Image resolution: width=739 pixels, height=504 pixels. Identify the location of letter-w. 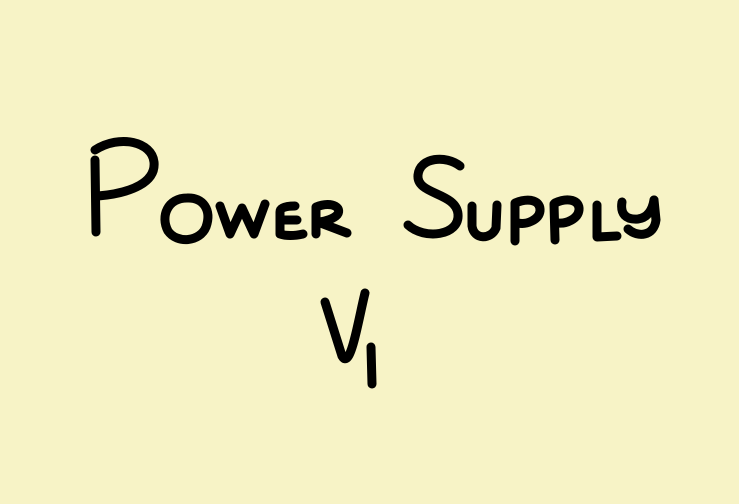
(242, 219).